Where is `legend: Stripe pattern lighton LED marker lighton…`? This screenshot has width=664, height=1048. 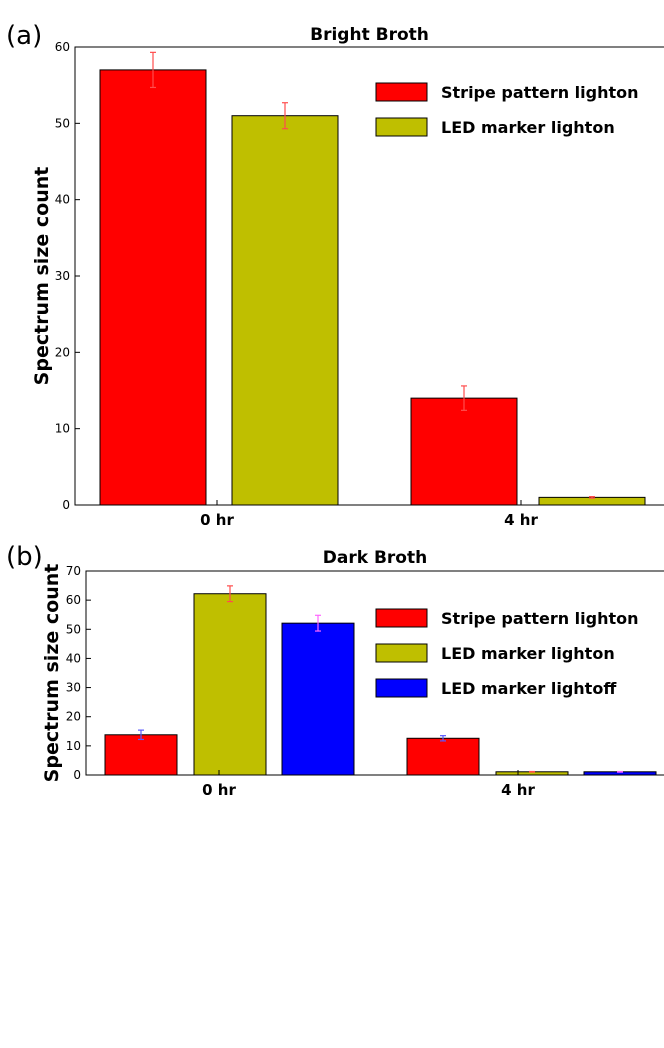 legend: Stripe pattern lighton LED marker lighton… is located at coordinates (507, 653).